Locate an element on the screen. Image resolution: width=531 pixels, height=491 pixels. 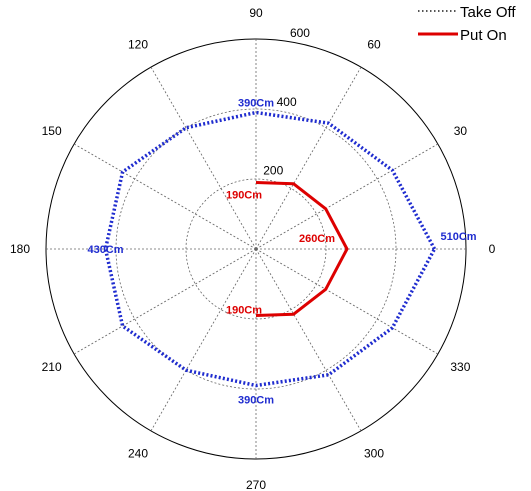
data-label-put-on-90: 190Cm is located at coordinates (244, 196).